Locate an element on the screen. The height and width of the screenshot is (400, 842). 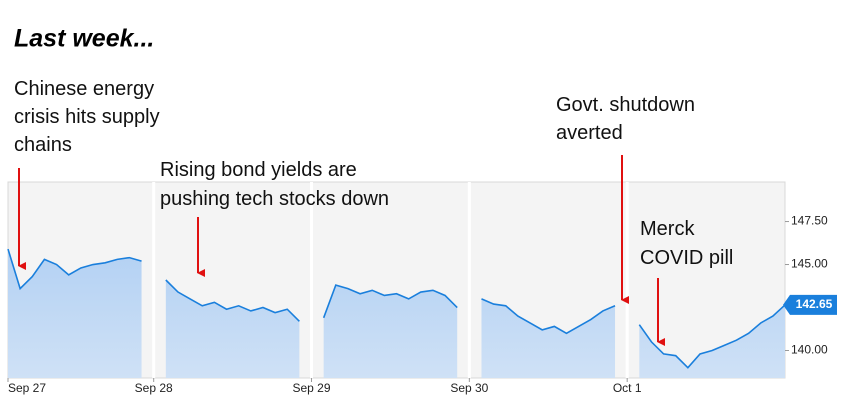
annotation-line: COVID pill is located at coordinates (686, 258).